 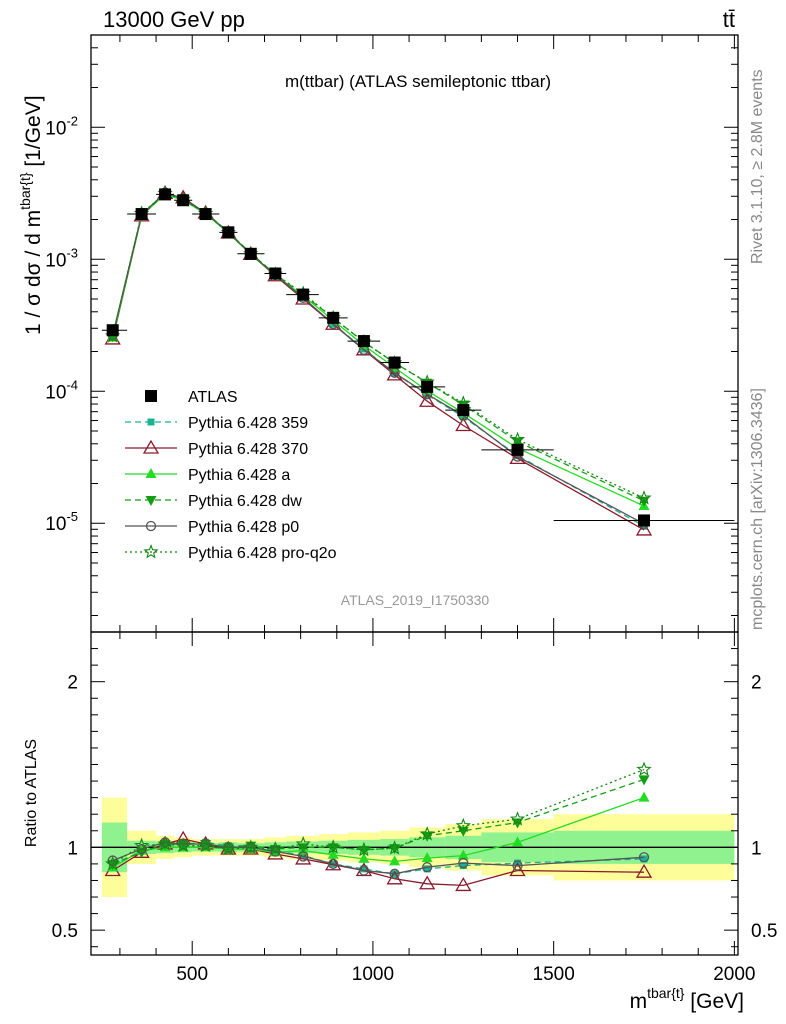 What do you see at coordinates (216, 423) in the screenshot?
I see `legend-entry-p359: Pythia 6.428 359` at bounding box center [216, 423].